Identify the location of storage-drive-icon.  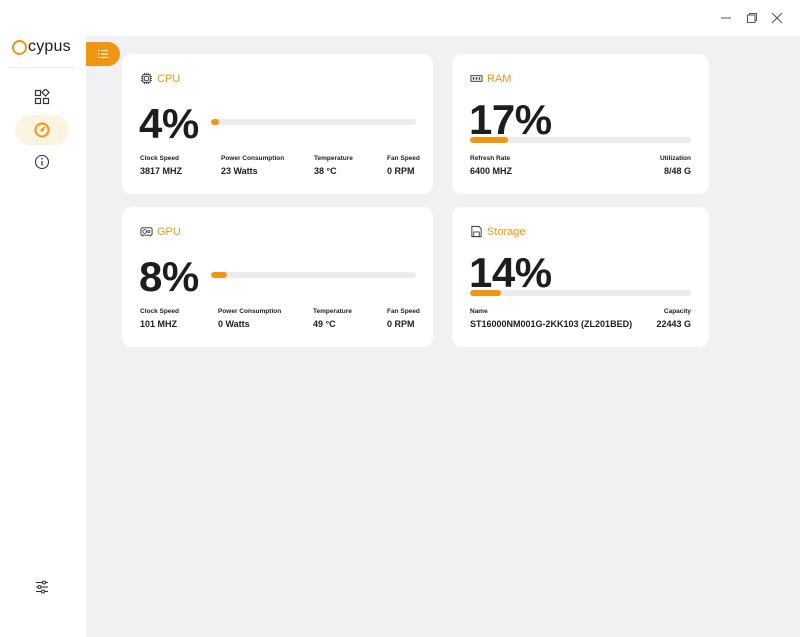
(476, 231).